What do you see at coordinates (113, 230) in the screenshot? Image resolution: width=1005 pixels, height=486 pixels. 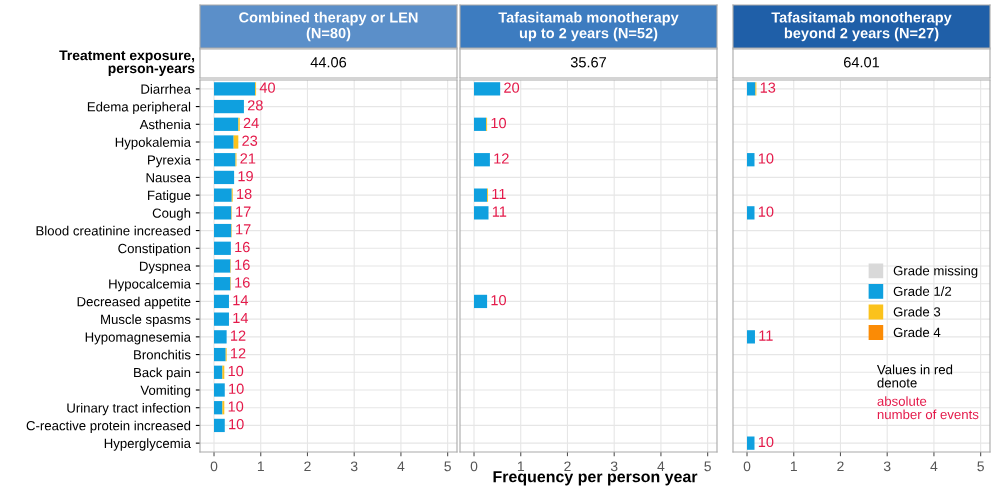 I see `y-tick-label: Blood creatinine increased` at bounding box center [113, 230].